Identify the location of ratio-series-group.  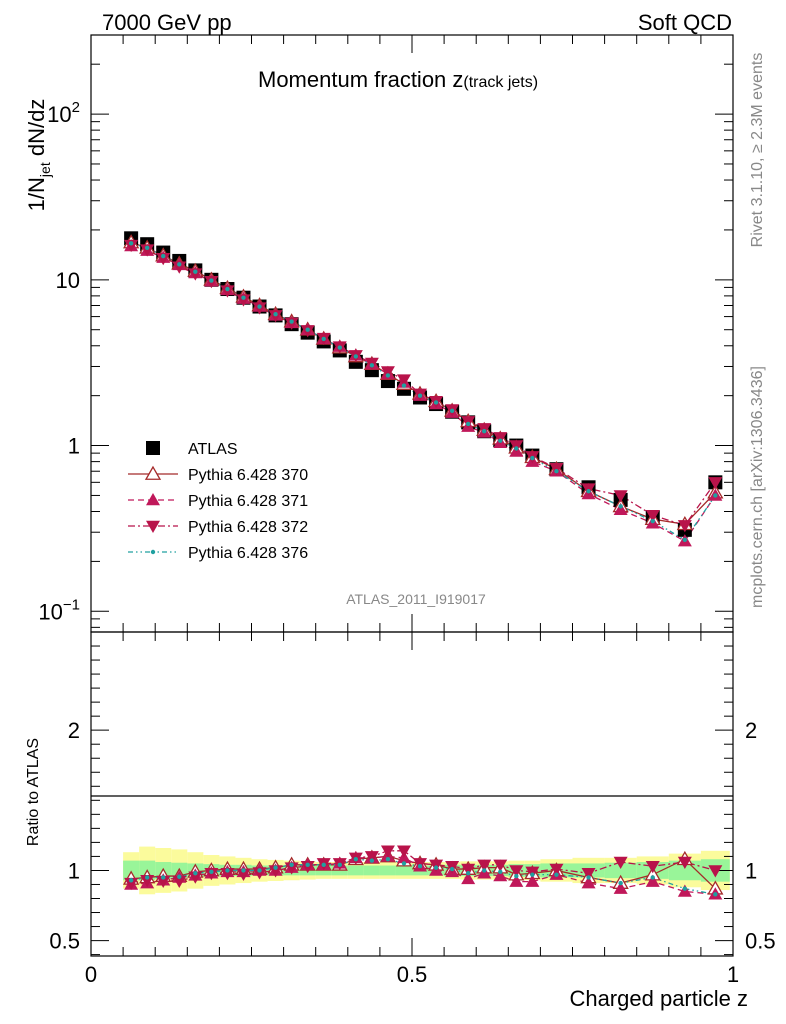
(423, 872).